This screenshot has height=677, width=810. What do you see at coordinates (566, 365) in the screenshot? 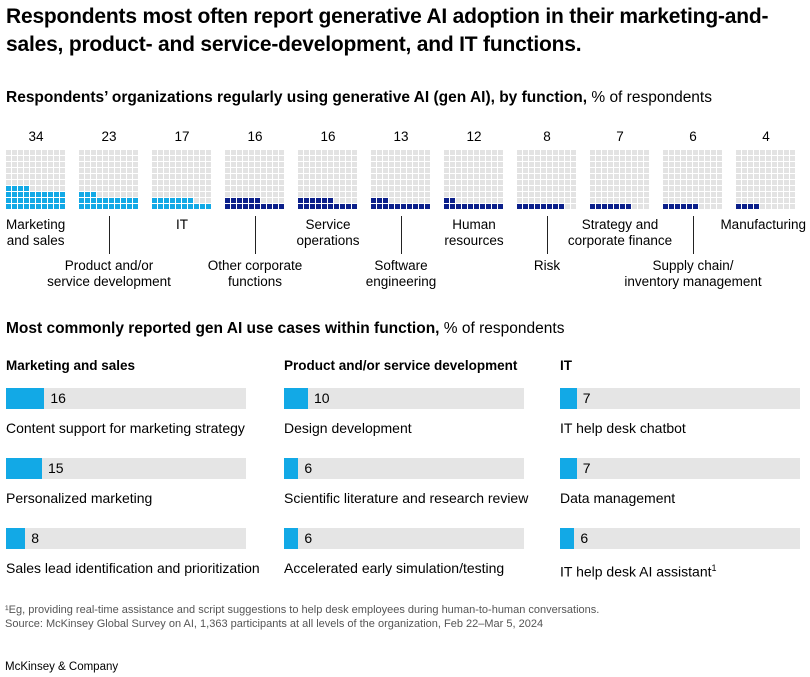
I see `use-case-column-title: IT` at bounding box center [566, 365].